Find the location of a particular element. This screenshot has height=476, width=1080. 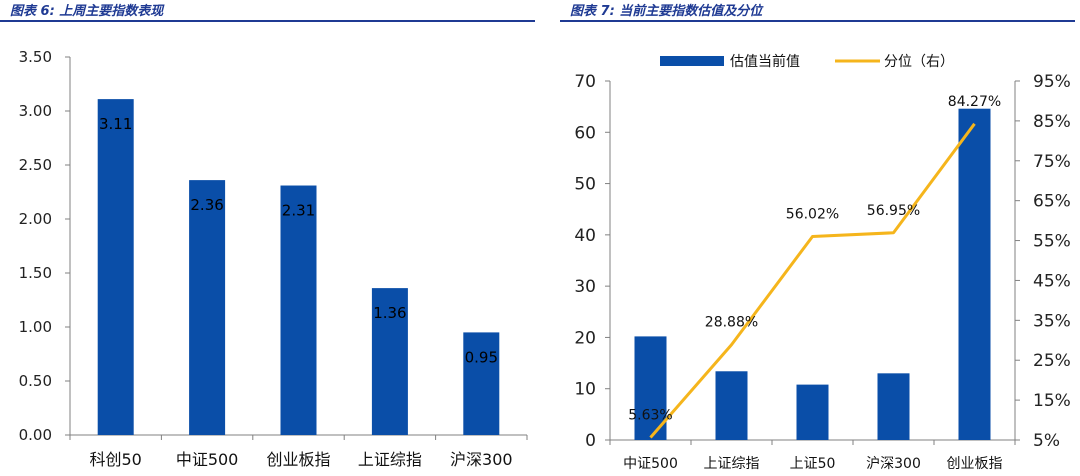

y-tick-label: 2.50 is located at coordinates (35, 165).